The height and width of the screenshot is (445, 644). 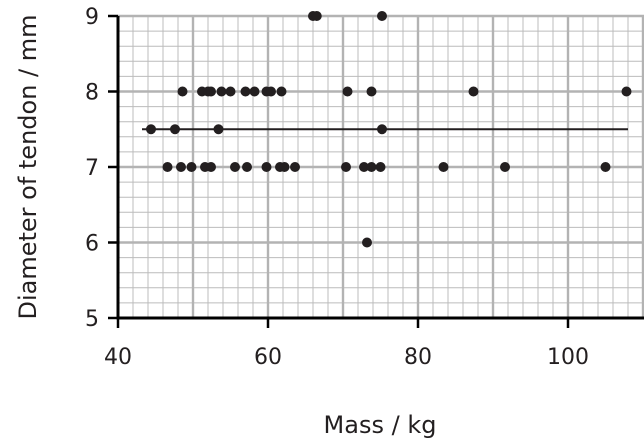 I want to click on x-tick-label: 60, so click(x=268, y=357).